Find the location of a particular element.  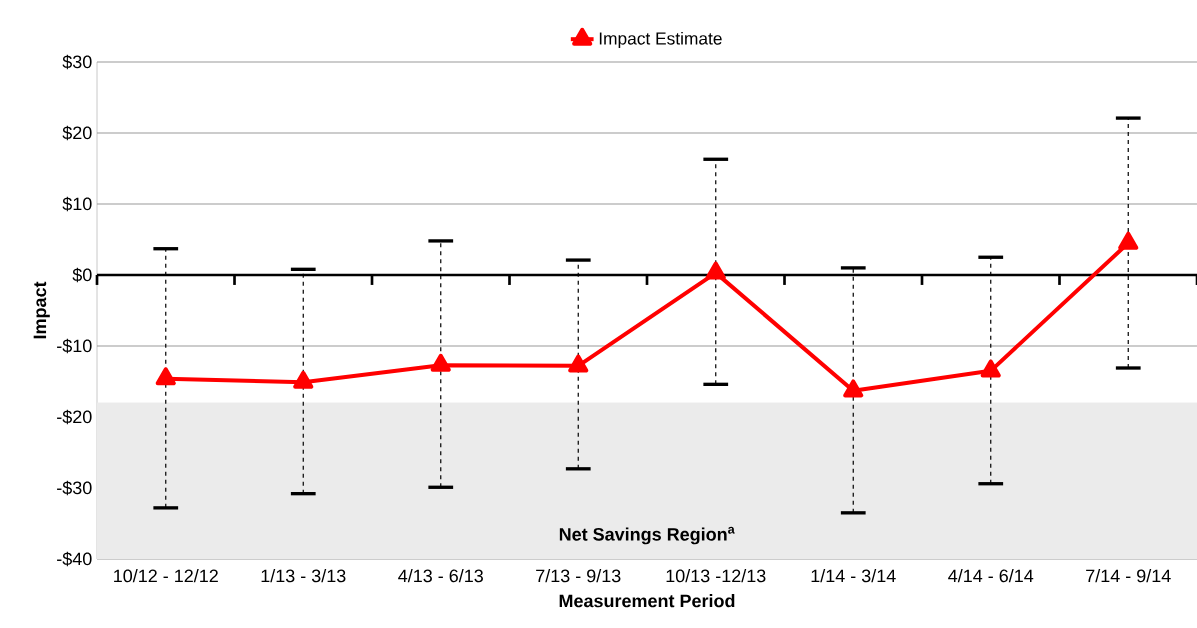

x-tick-label: 10/13 -12/13 is located at coordinates (716, 576).